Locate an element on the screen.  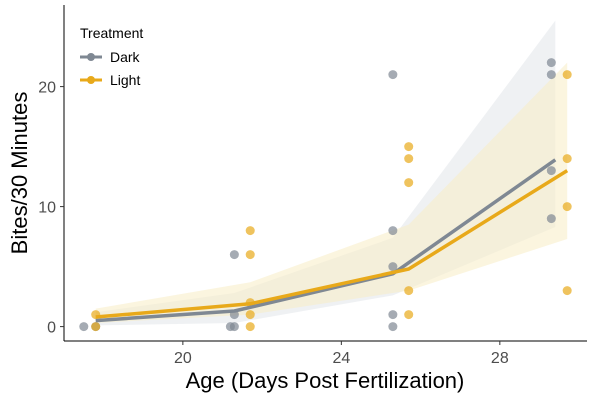
legend-label-light: Light is located at coordinates (125, 80).